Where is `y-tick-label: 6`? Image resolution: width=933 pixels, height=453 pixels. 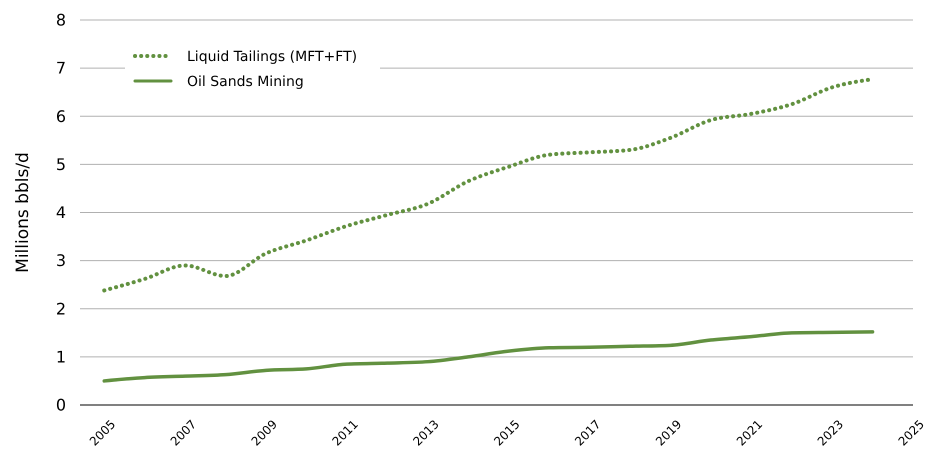
y-tick-label: 6 is located at coordinates (61, 116).